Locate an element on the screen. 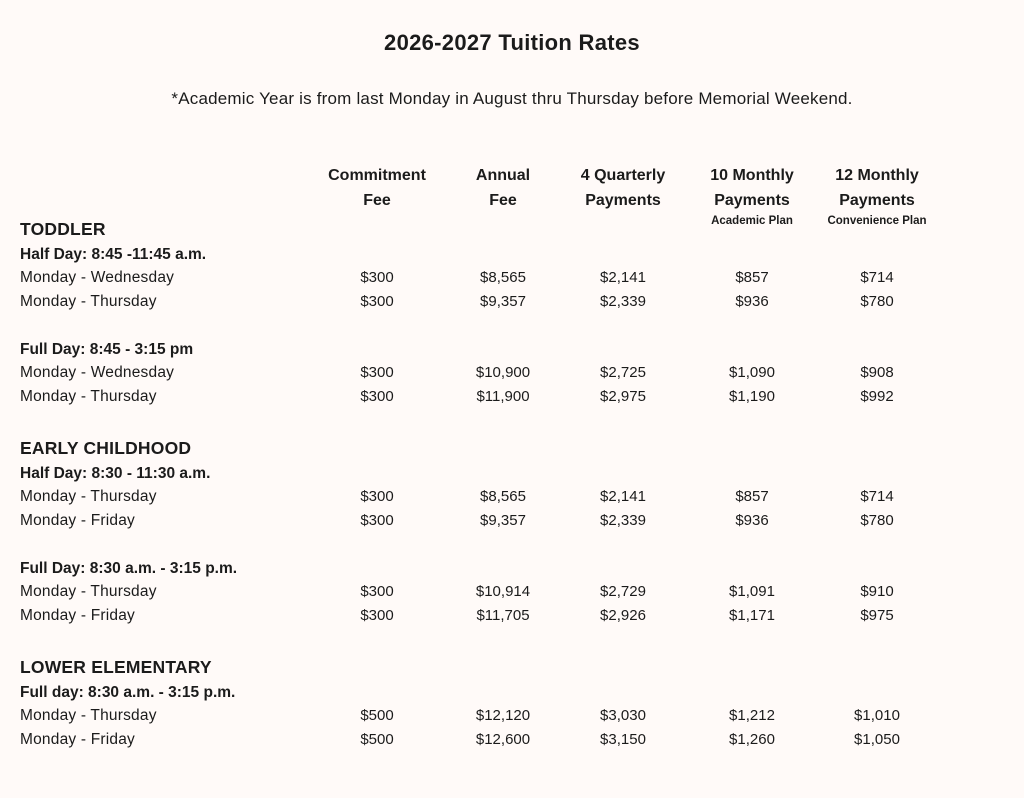 This screenshot has width=1024, height=798. monthly-12-payment-value: $910 is located at coordinates (877, 591).